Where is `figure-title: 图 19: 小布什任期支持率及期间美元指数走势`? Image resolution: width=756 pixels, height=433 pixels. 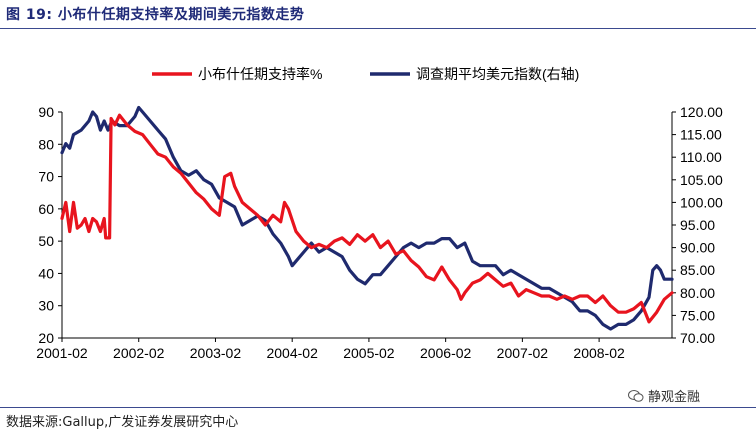 figure-title: 图 19: 小布什任期支持率及期间美元指数走势 is located at coordinates (155, 15).